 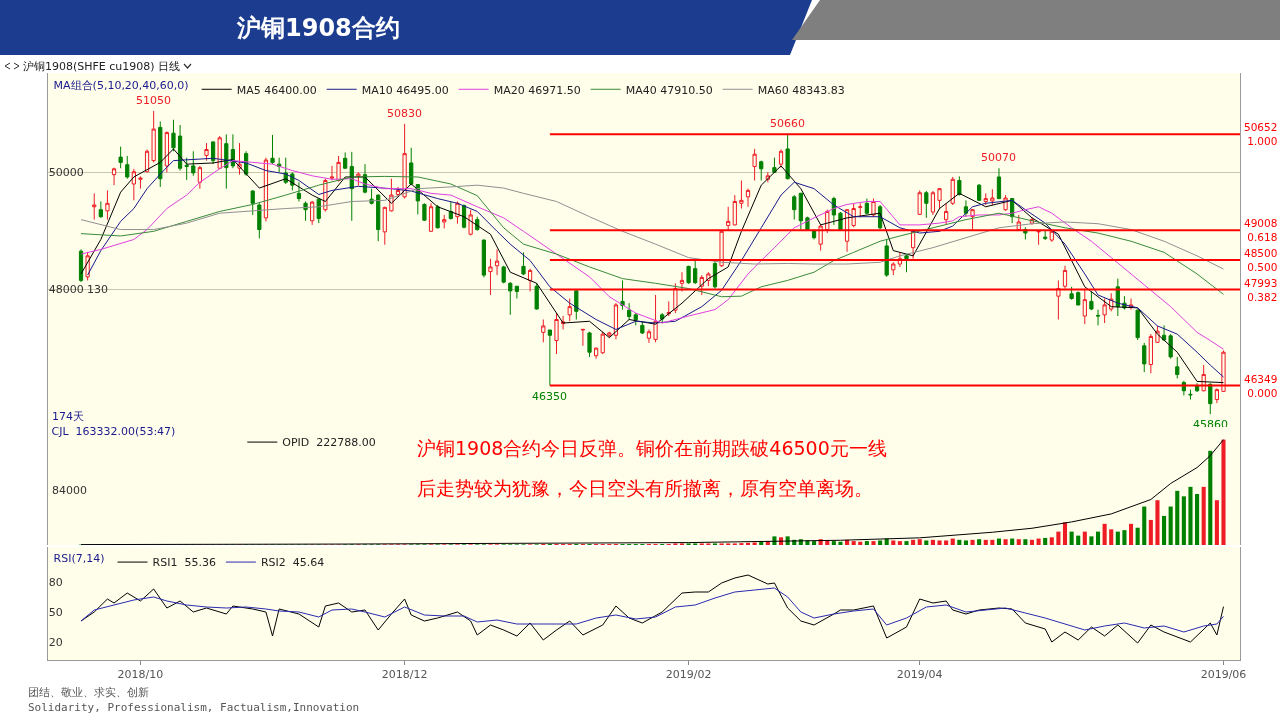 What do you see at coordinates (68, 416) in the screenshot?
I see `annotation: 174天` at bounding box center [68, 416].